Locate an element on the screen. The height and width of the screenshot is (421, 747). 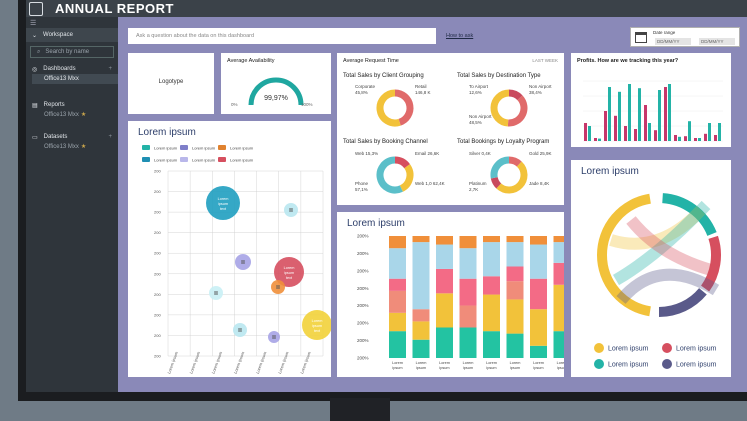
destination-label: Non Airport is located at coordinates (540, 86).